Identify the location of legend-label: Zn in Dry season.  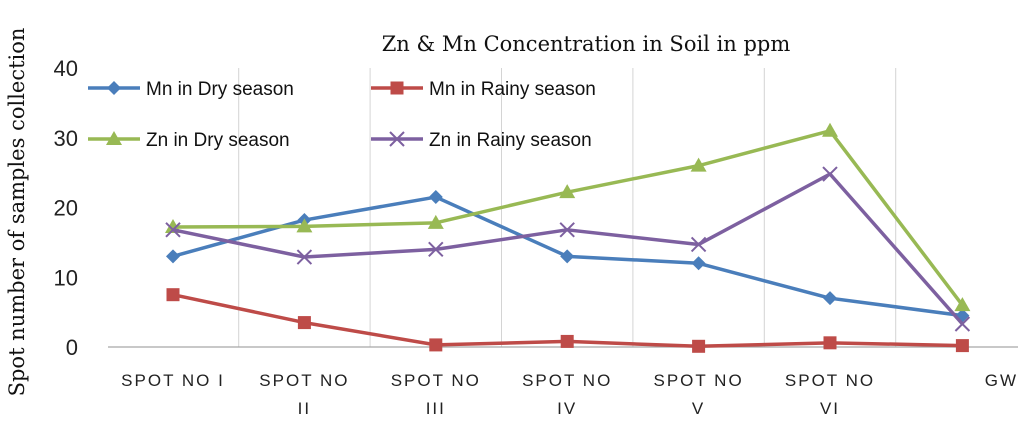
(218, 140).